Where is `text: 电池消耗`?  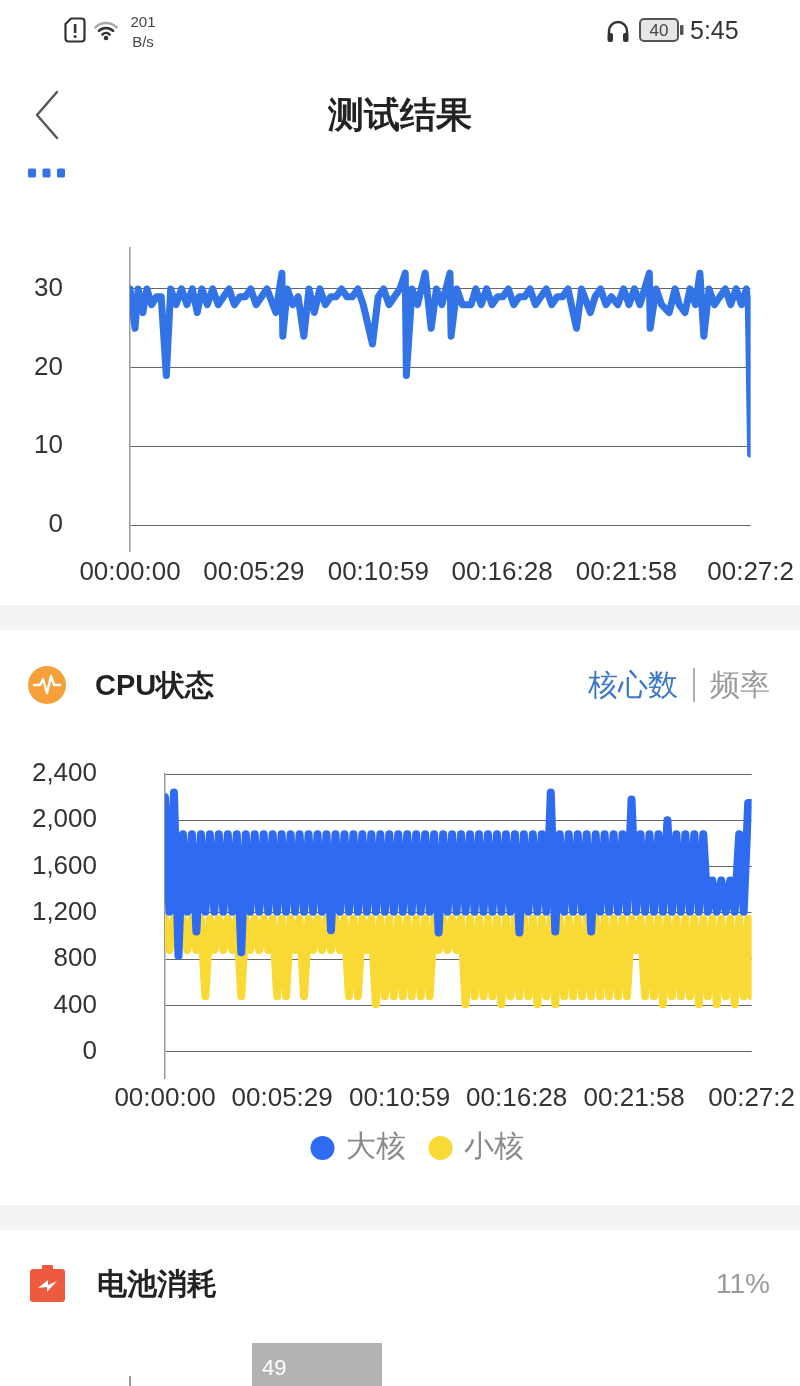 text: 电池消耗 is located at coordinates (157, 1283).